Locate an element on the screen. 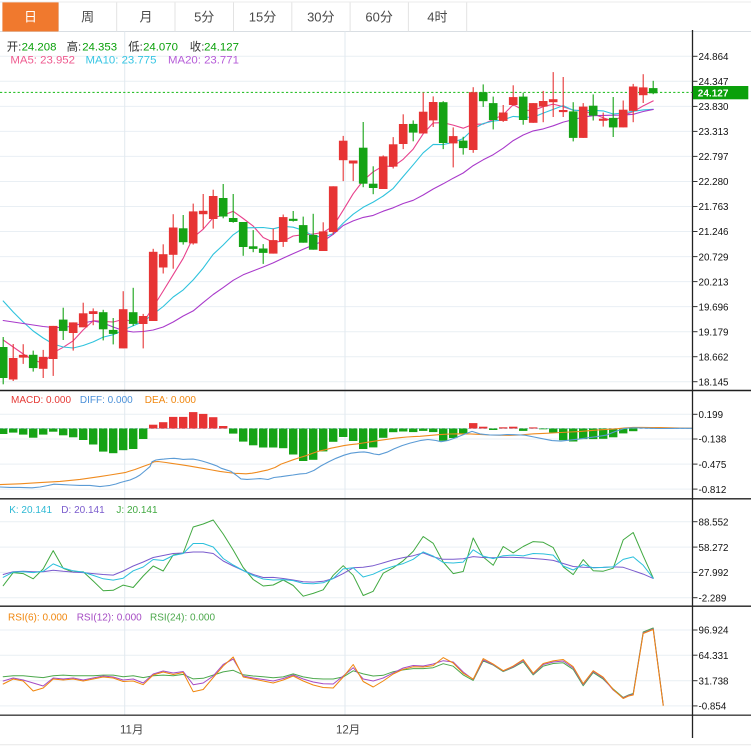 Image resolution: width=751 pixels, height=752 pixels. svg-text: 24.353 is located at coordinates (99, 48).